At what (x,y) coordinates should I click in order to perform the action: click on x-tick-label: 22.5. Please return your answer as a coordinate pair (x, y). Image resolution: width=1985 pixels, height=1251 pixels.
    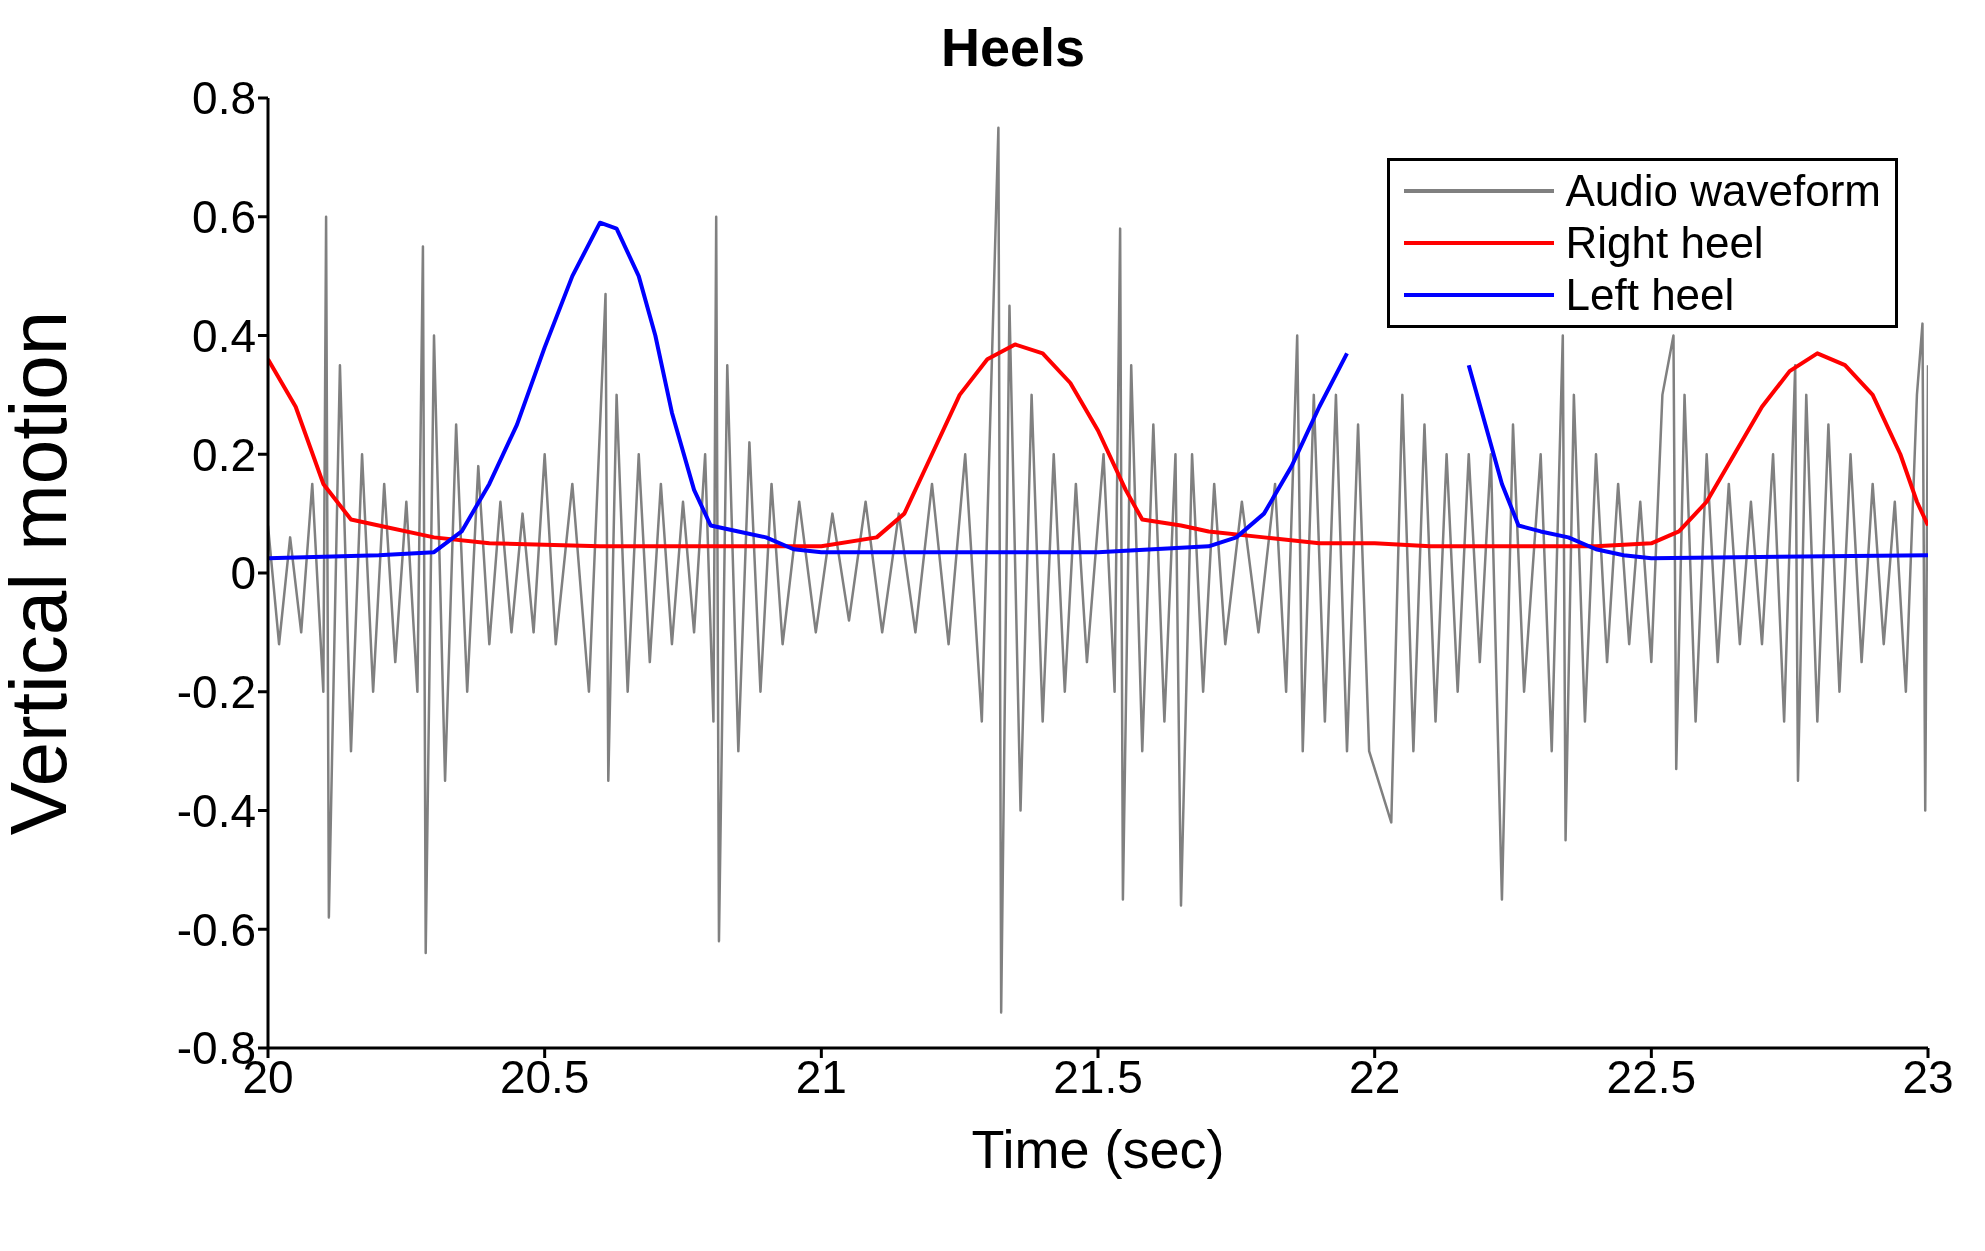
    Looking at the image, I should click on (1651, 1076).